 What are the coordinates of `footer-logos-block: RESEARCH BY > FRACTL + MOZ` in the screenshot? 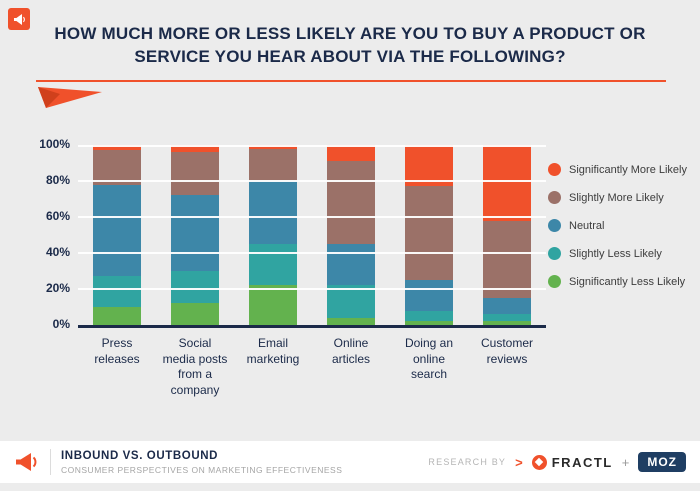 It's located at (557, 462).